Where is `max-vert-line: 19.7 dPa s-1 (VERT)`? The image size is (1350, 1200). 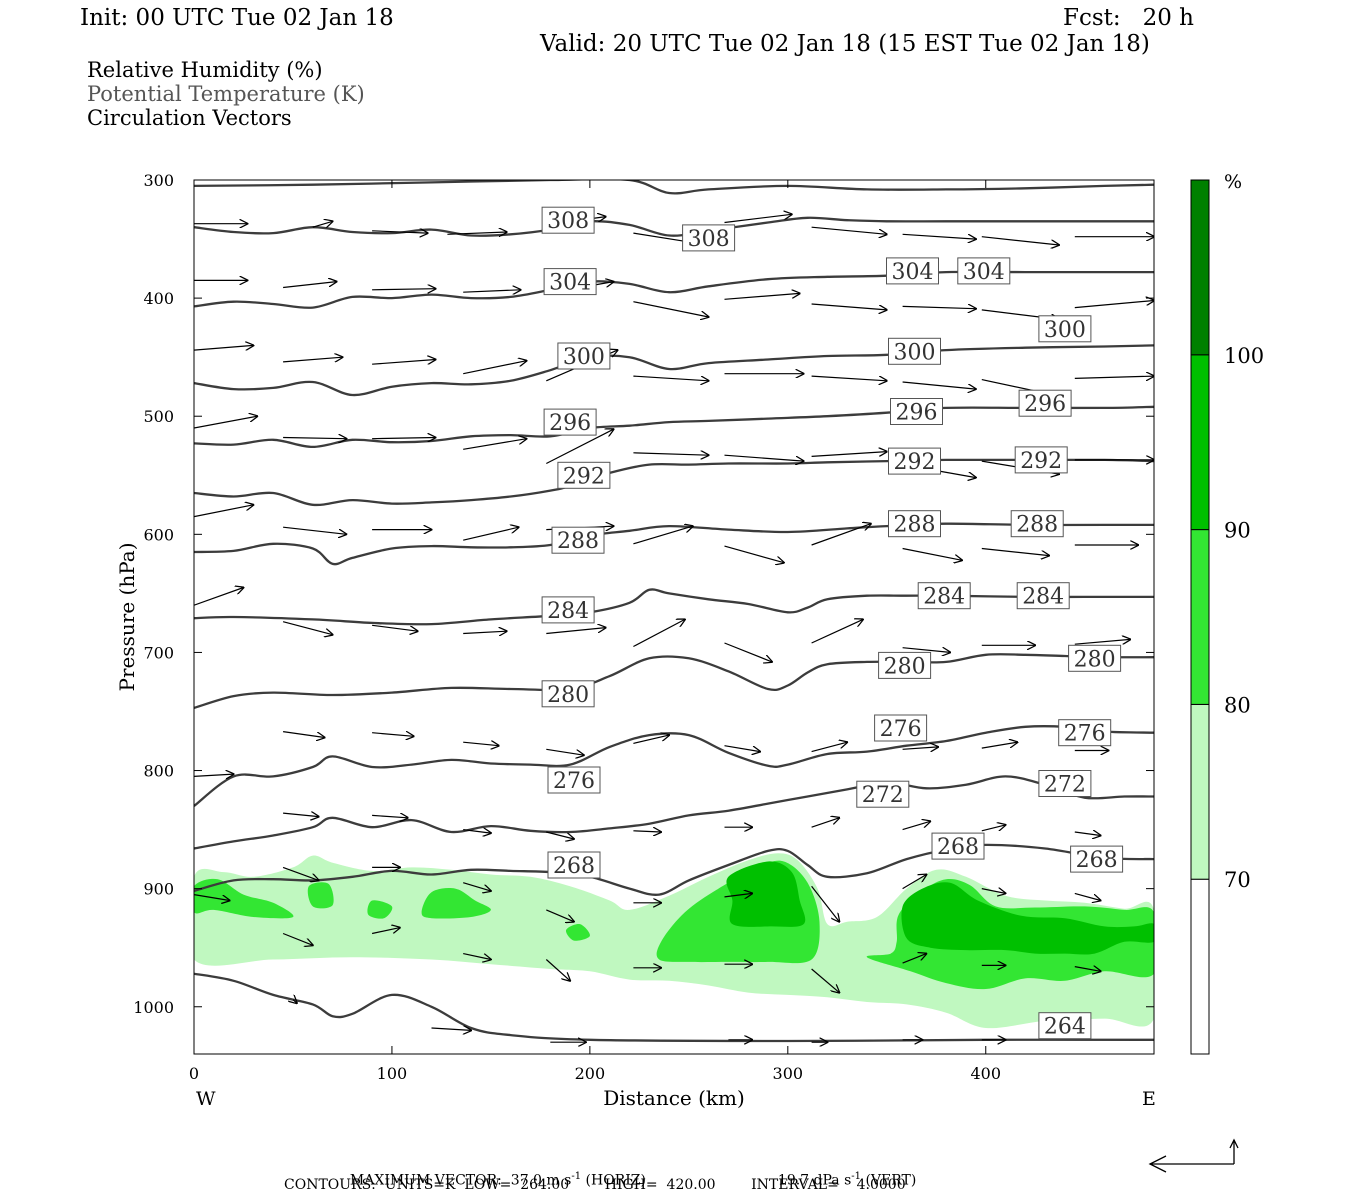
max-vert-line: 19.7 dPa s-1 (VERT) is located at coordinates (842, 1173).